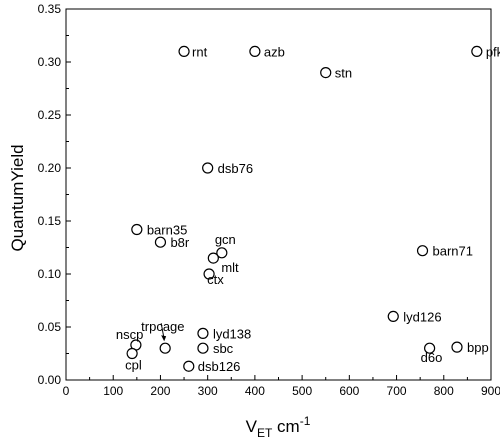 The height and width of the screenshot is (445, 500). Describe the element at coordinates (50, 168) in the screenshot. I see `y-tick-label: 0.20` at that location.